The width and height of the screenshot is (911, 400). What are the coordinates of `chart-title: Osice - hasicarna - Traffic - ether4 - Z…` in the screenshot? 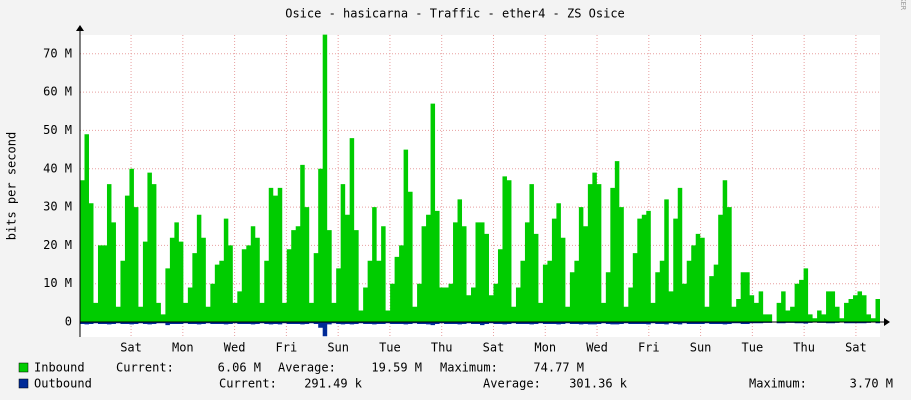 It's located at (455, 14).